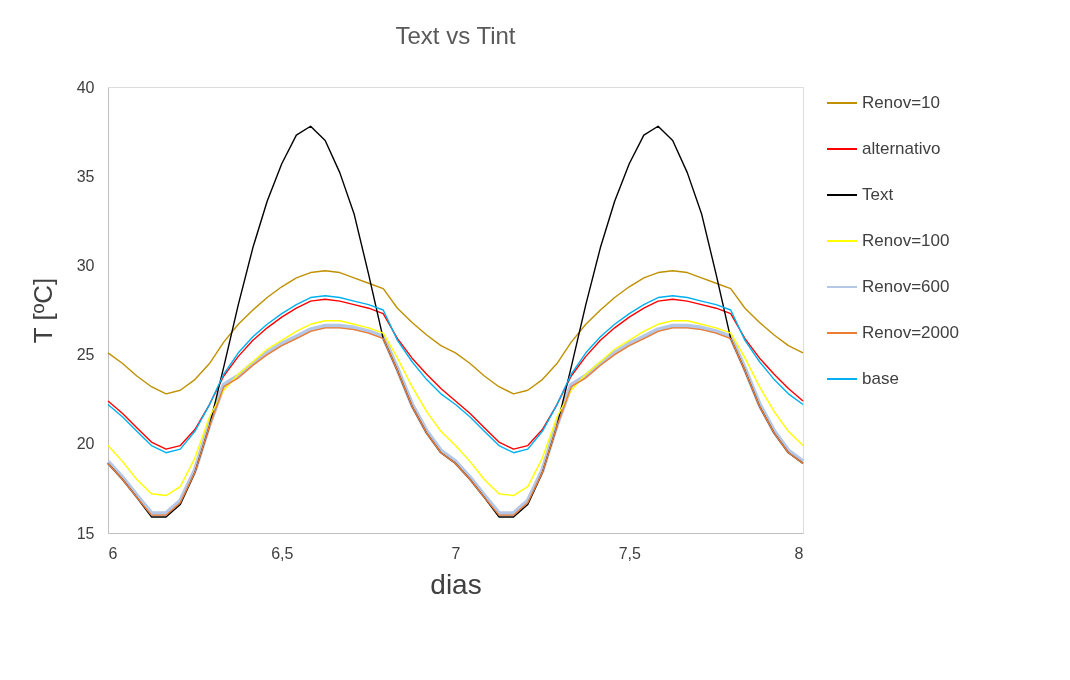  Describe the element at coordinates (629, 553) in the screenshot. I see `x-tick-label: 7,5` at that location.